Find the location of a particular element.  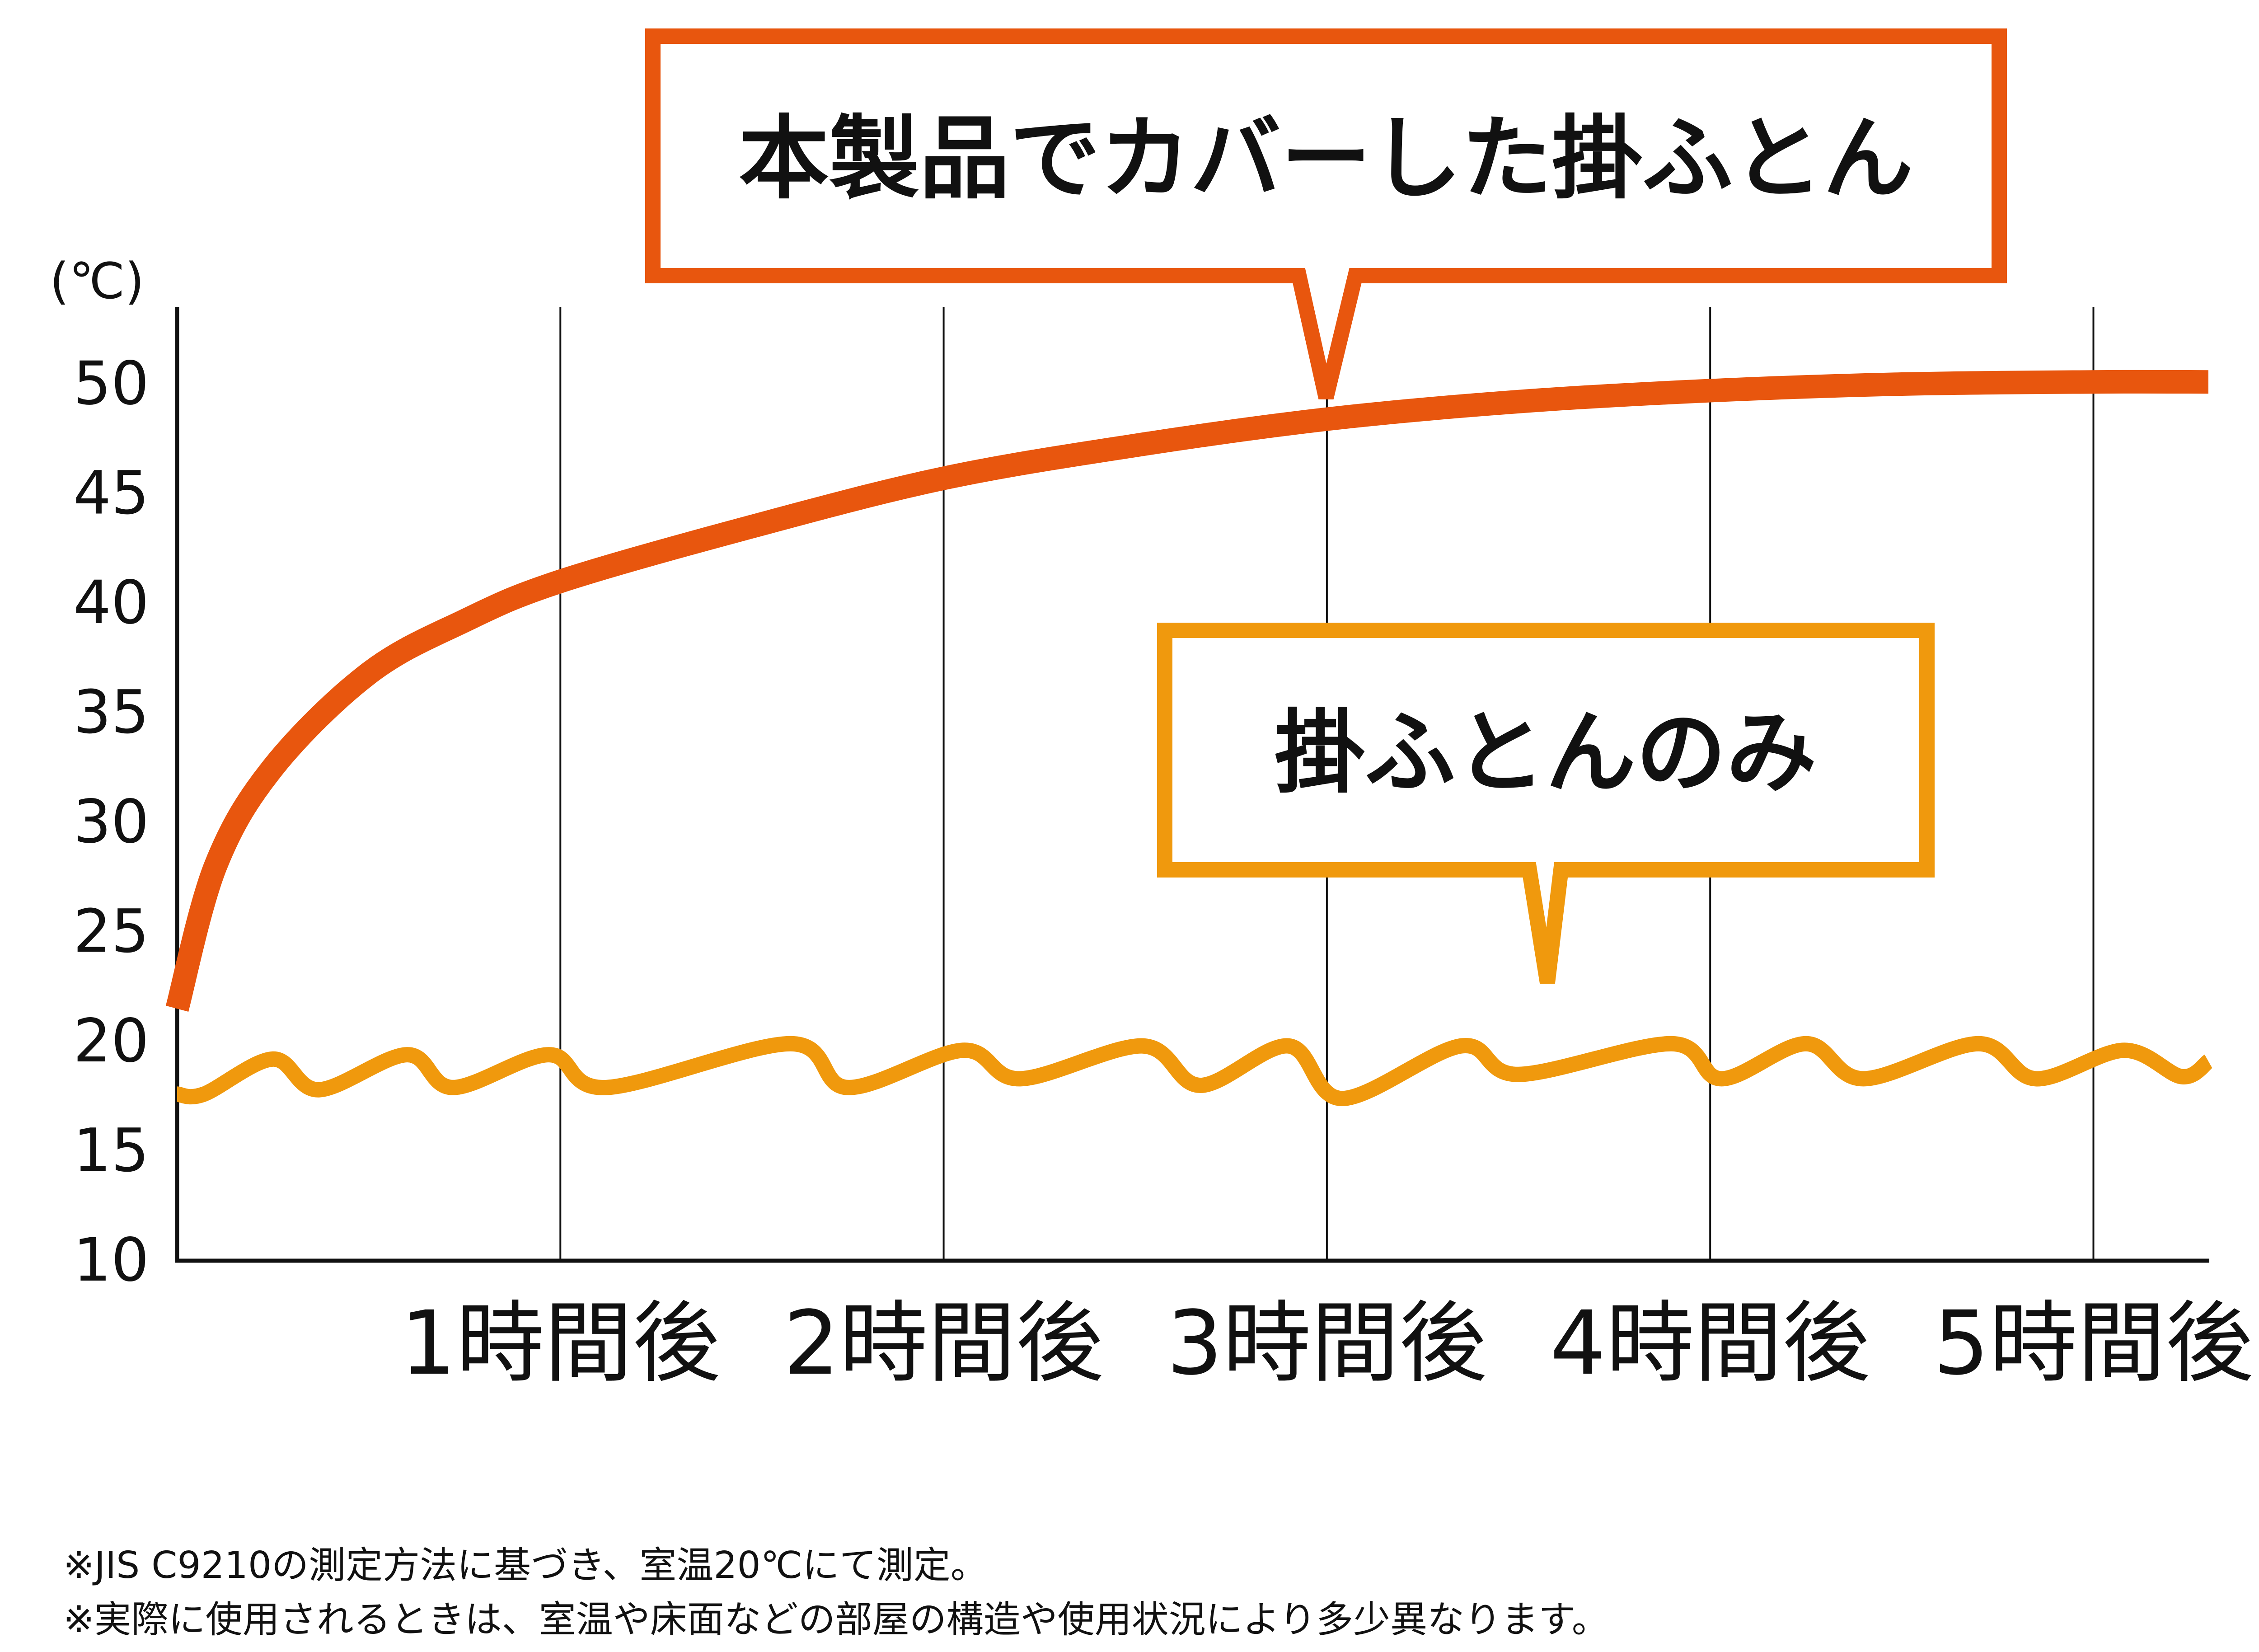

y-tick-50: 50 is located at coordinates (111, 383).